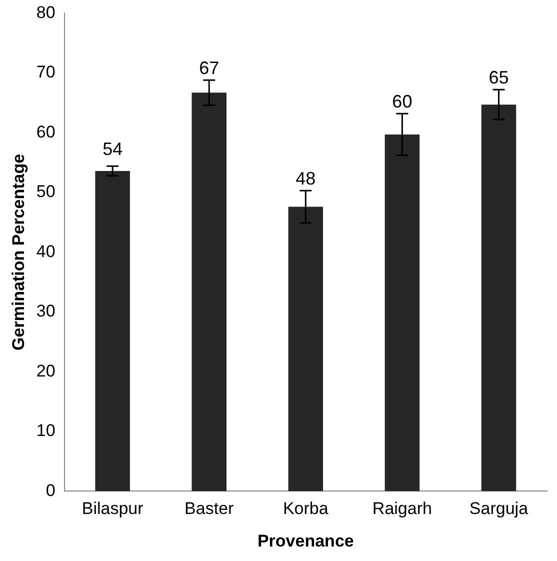 Image resolution: width=557 pixels, height=561 pixels. What do you see at coordinates (46, 370) in the screenshot?
I see `y-tick-label: 20` at bounding box center [46, 370].